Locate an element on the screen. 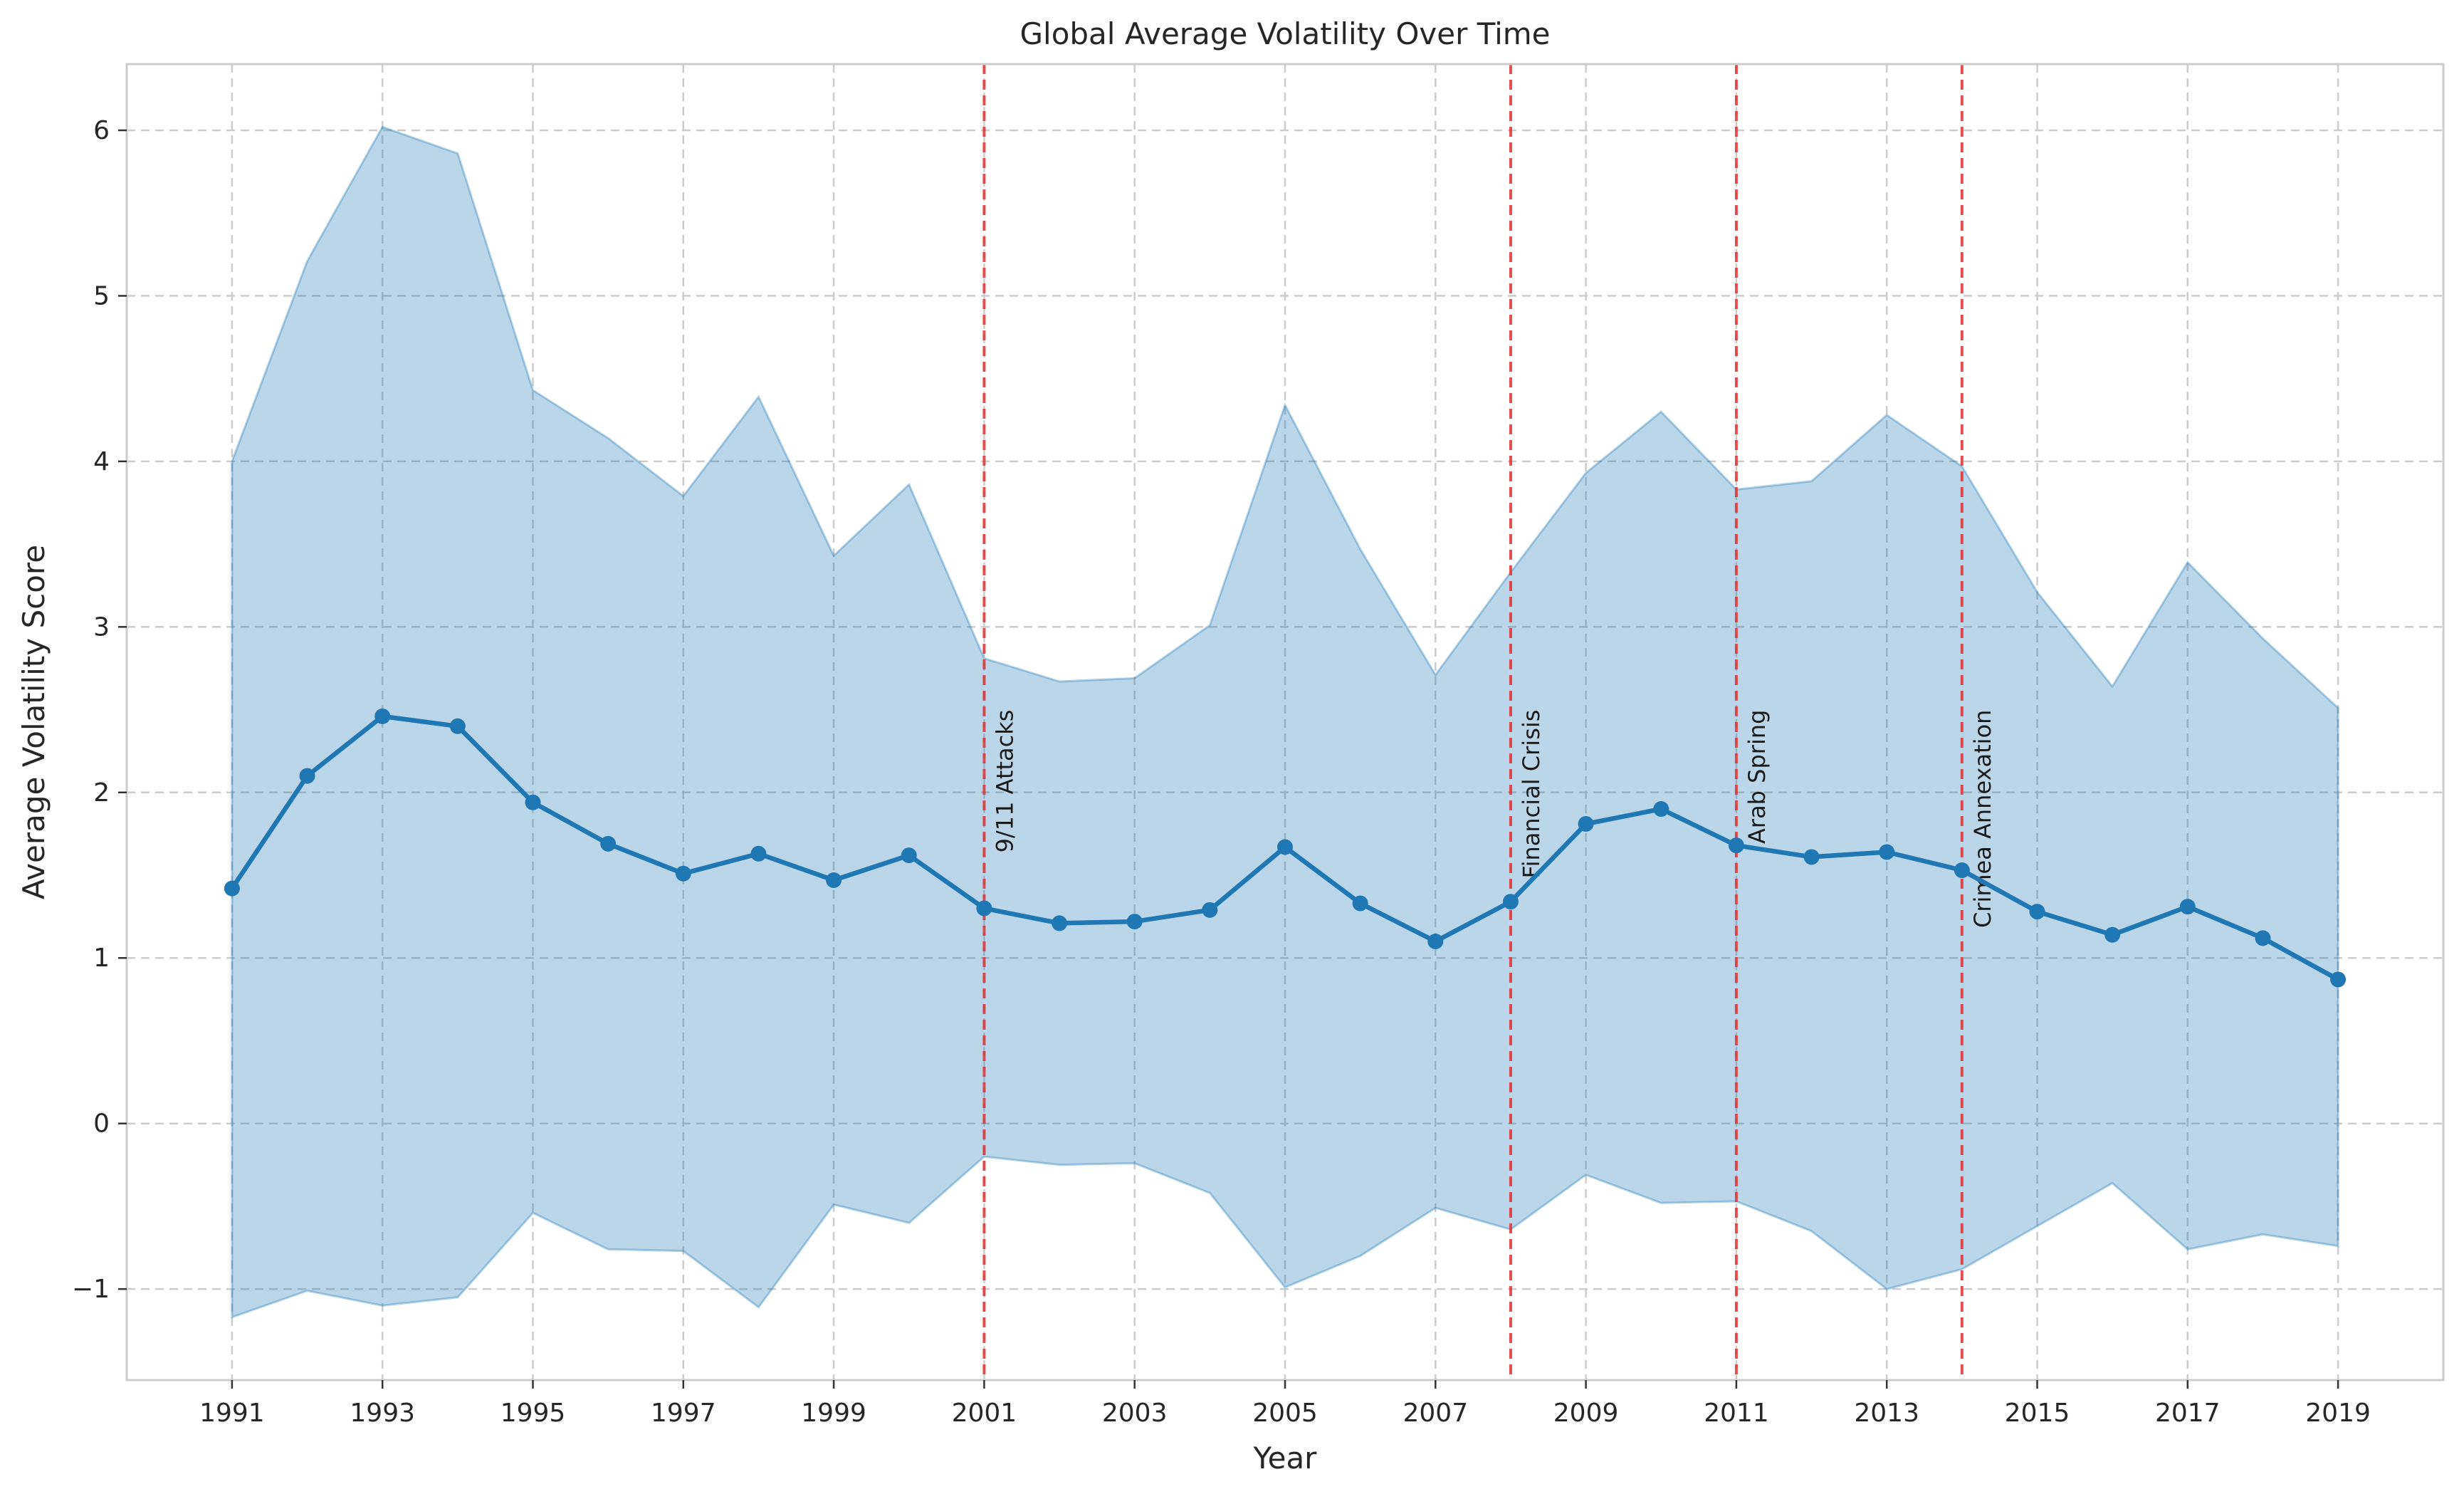 Image resolution: width=2464 pixels, height=1499 pixels. y-tick-label: 1 is located at coordinates (101, 958).